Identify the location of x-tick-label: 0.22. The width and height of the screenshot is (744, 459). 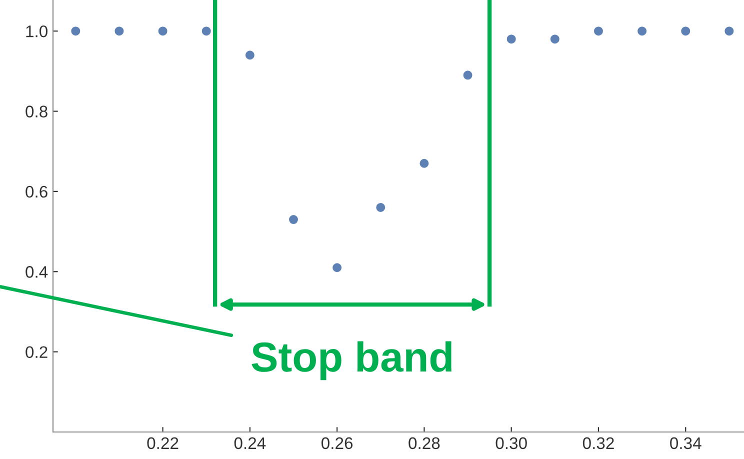
(162, 443).